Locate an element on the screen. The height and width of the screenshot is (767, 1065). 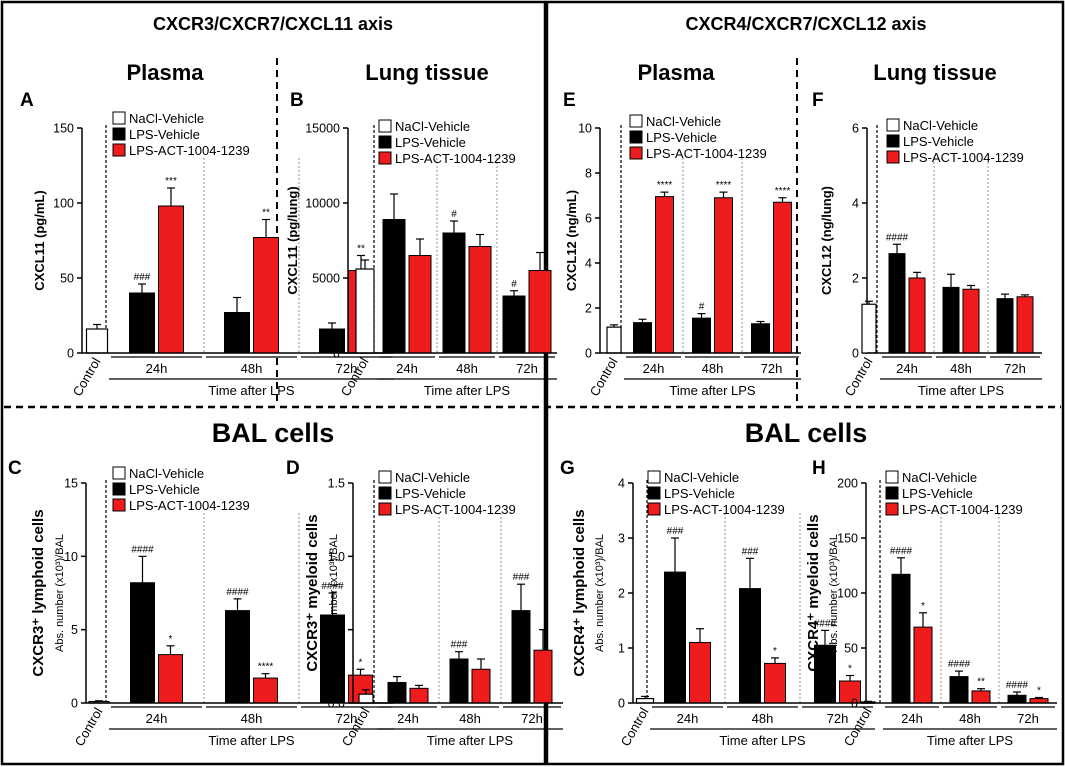
y-tick-label: 2 is located at coordinates (588, 309).